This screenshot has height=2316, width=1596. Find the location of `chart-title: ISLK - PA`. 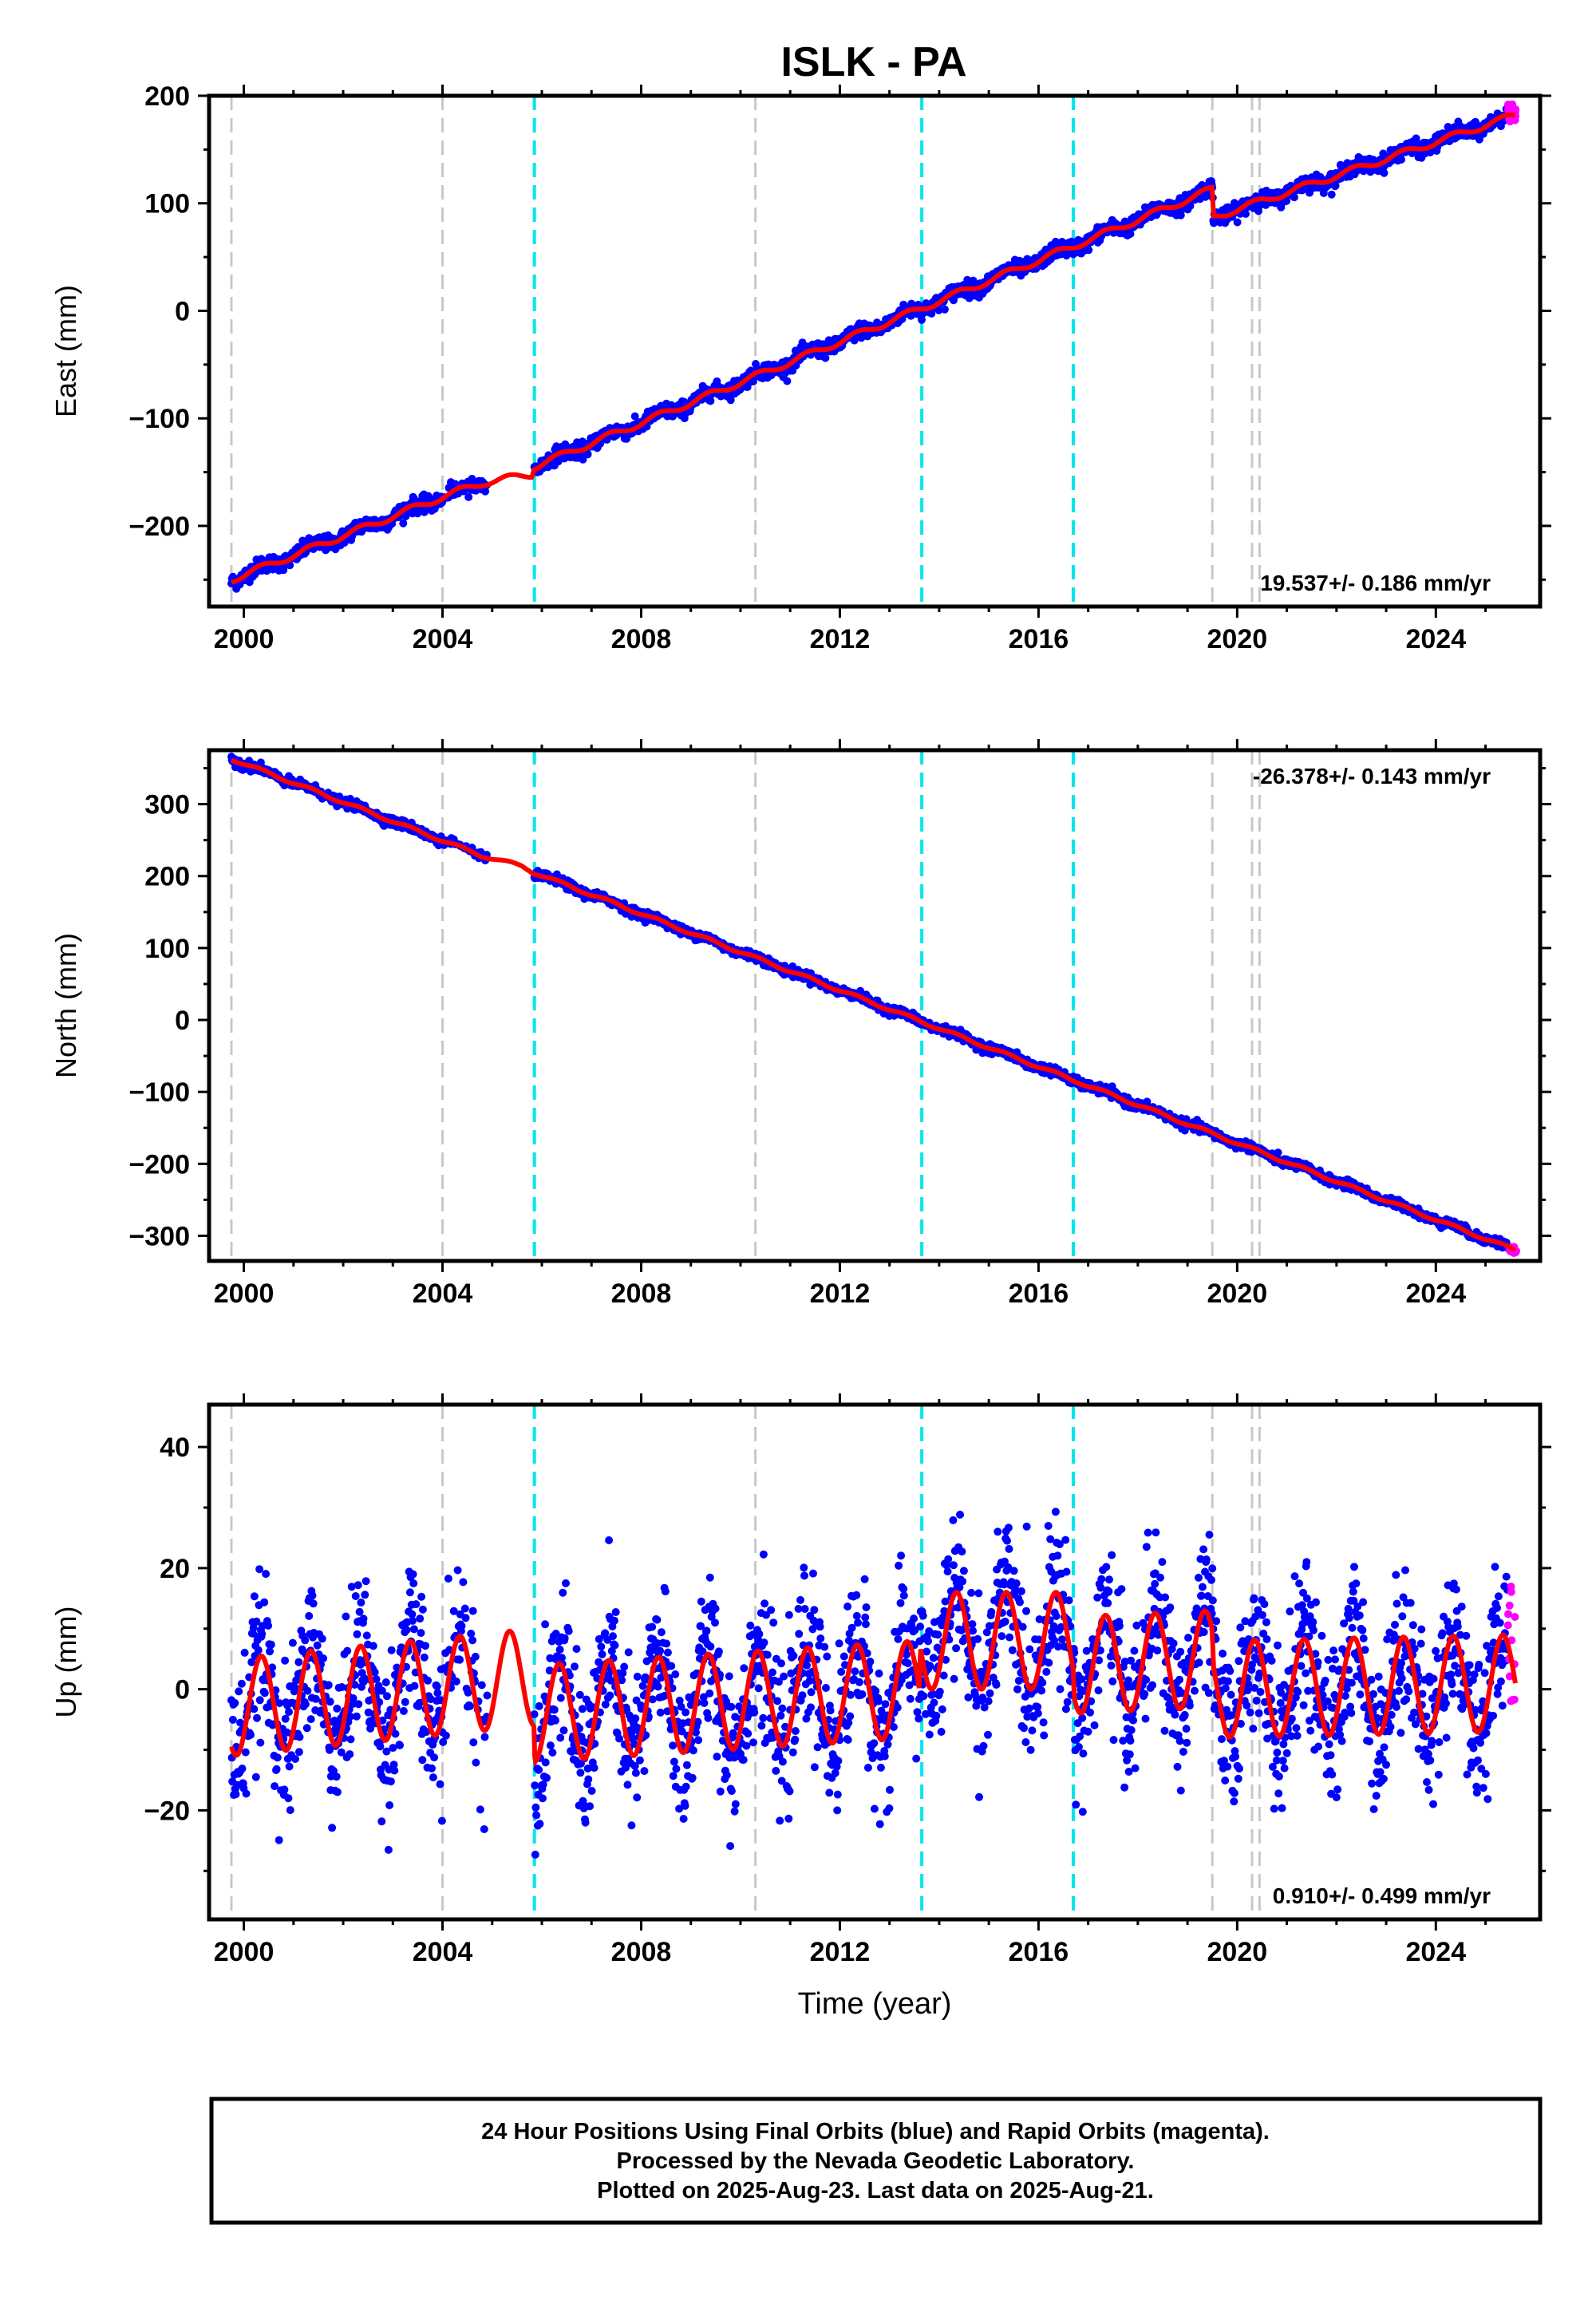

chart-title: ISLK - PA is located at coordinates (873, 62).